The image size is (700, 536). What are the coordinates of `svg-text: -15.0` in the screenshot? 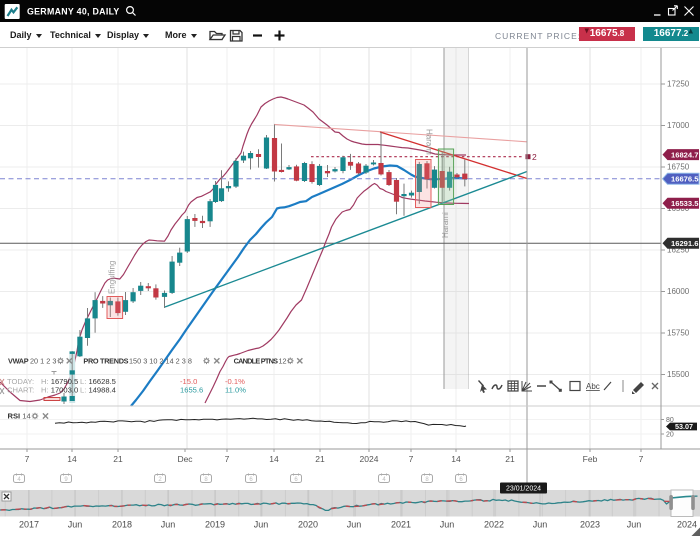 It's located at (188, 381).